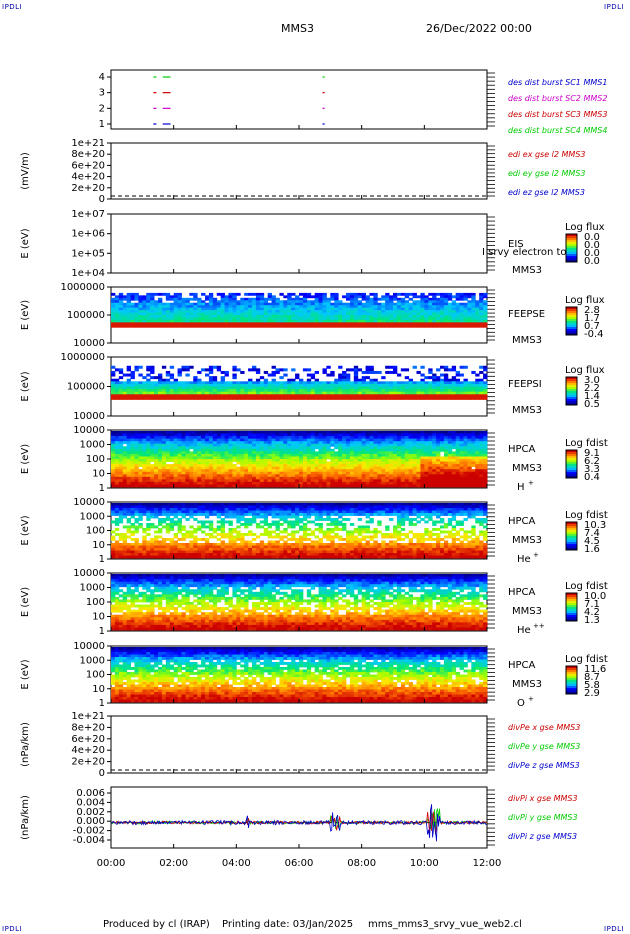  I want to click on colorbar-segment, so click(571, 390).